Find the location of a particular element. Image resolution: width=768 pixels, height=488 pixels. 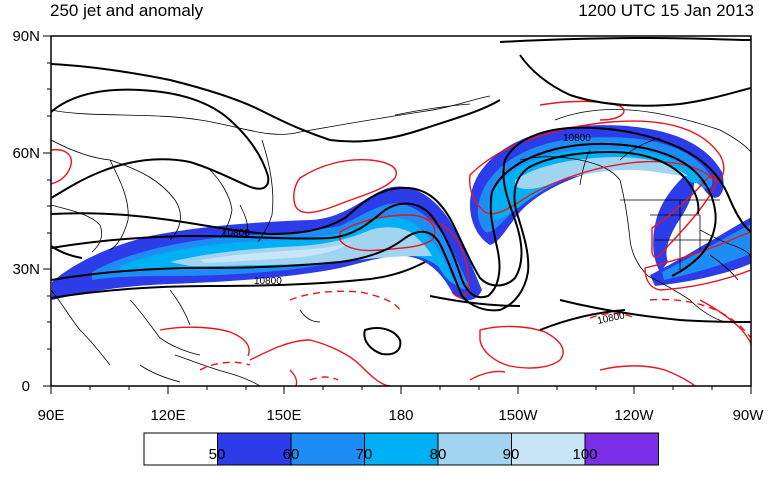

lon-label: 90E is located at coordinates (51, 415).